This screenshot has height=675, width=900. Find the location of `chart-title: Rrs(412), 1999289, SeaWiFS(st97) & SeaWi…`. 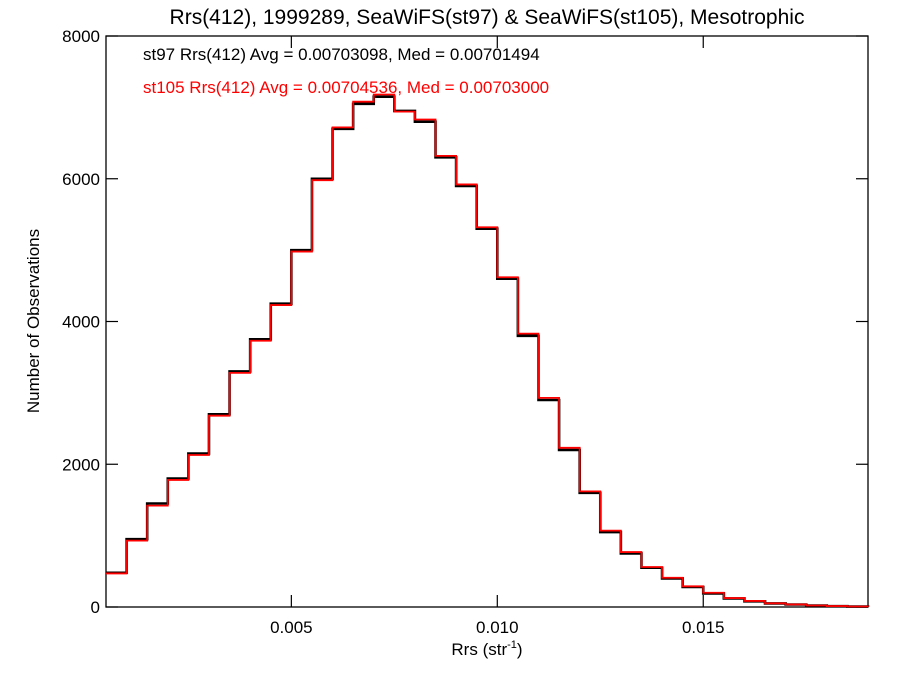

chart-title: Rrs(412), 1999289, SeaWiFS(st97) & SeaWi… is located at coordinates (487, 17).